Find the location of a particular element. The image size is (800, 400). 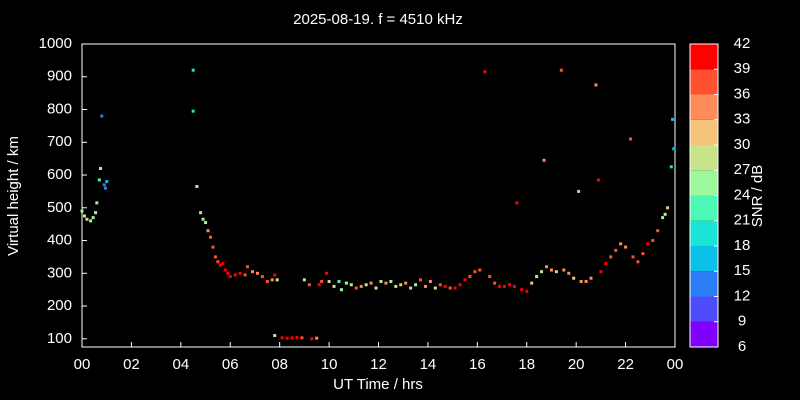

y-tick-label: 600 is located at coordinates (59, 174).